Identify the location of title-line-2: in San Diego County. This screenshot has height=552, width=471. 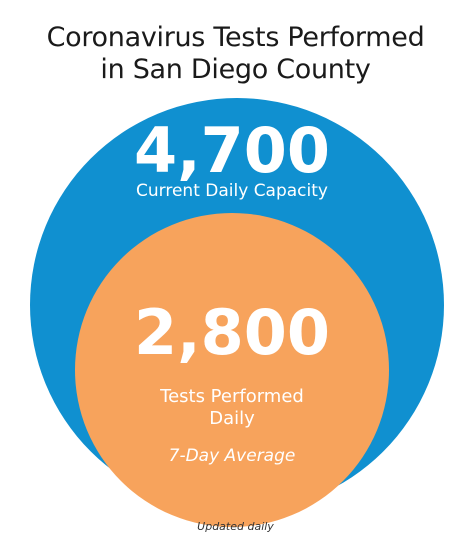
(235, 69).